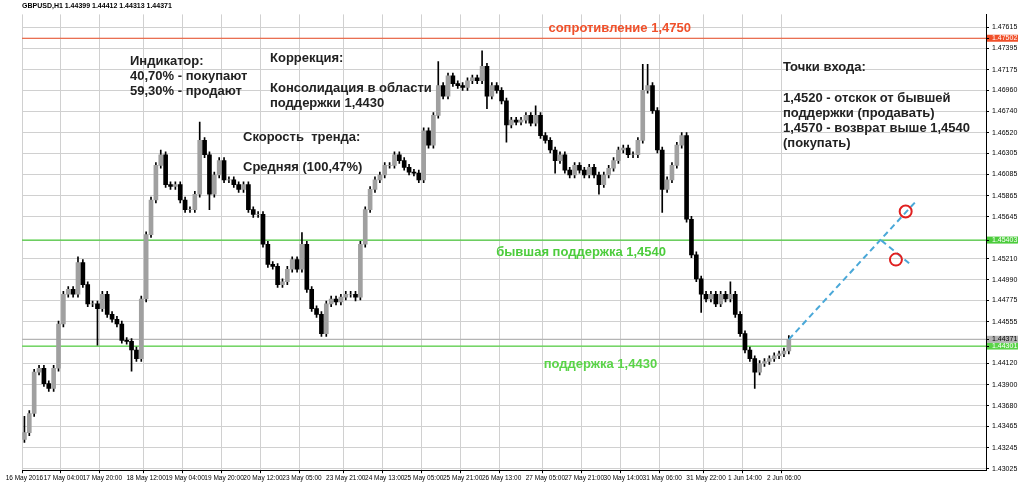 This screenshot has height=483, width=1024. I want to click on ref-line-label: бывшая поддержка 1,4540, so click(581, 251).